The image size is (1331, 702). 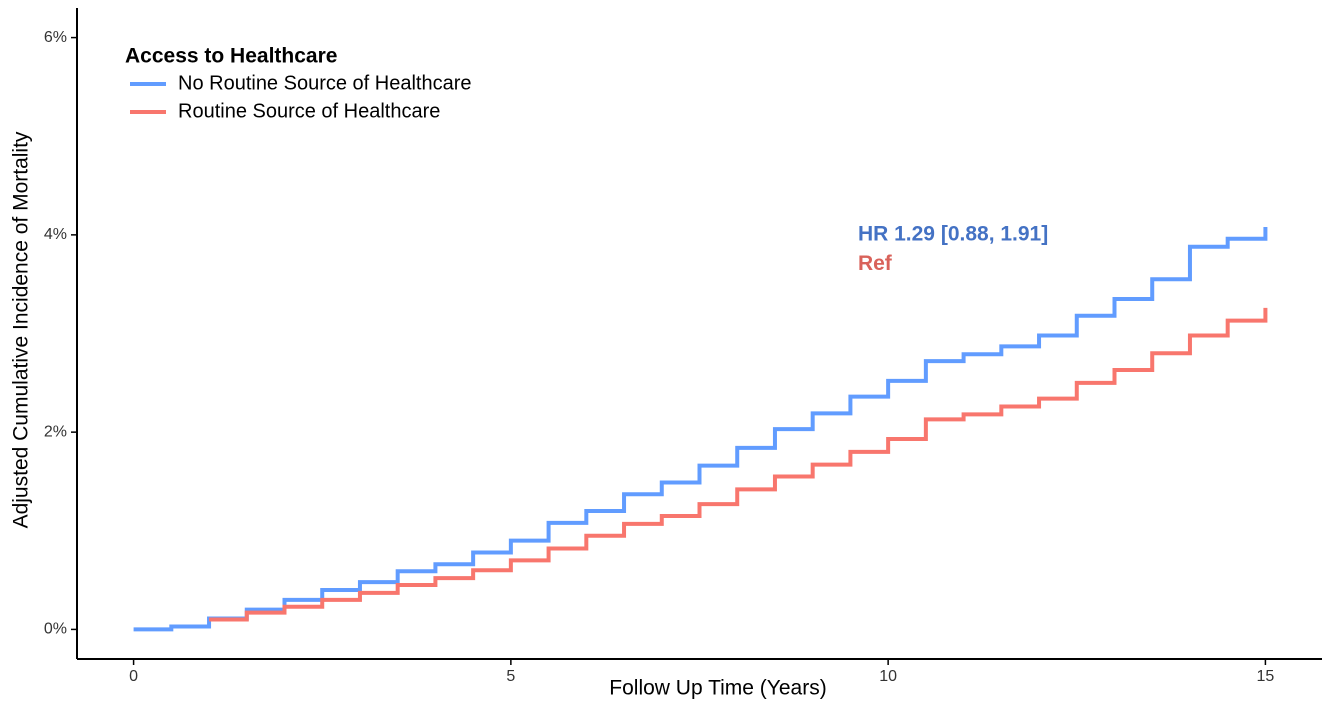 I want to click on legend-label: No Routine Source of Healthcare, so click(x=325, y=83).